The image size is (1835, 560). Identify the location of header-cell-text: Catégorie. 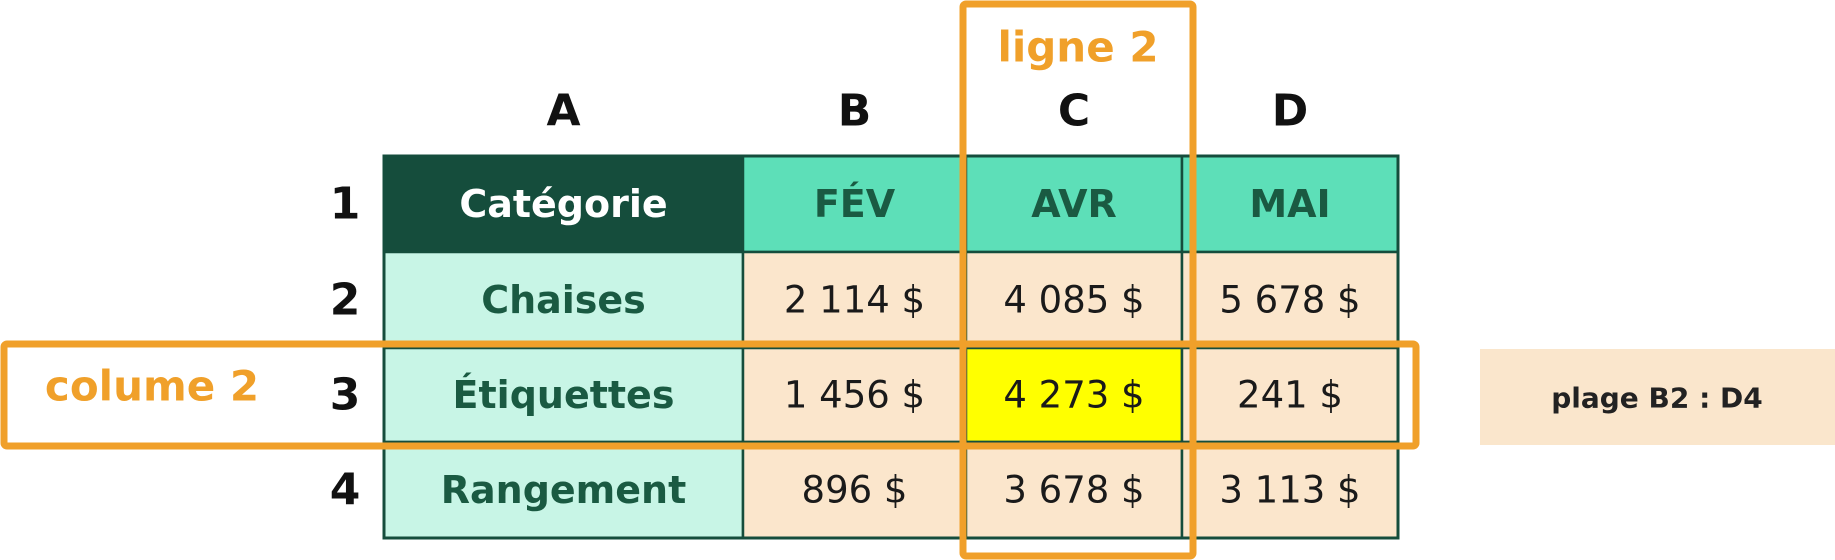
(563, 204).